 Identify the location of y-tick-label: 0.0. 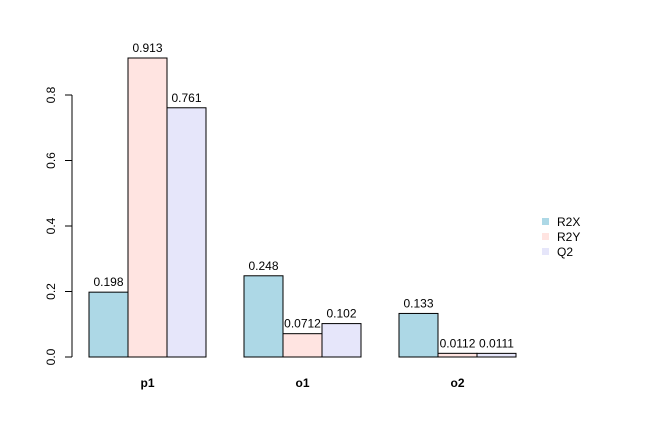
(51, 356).